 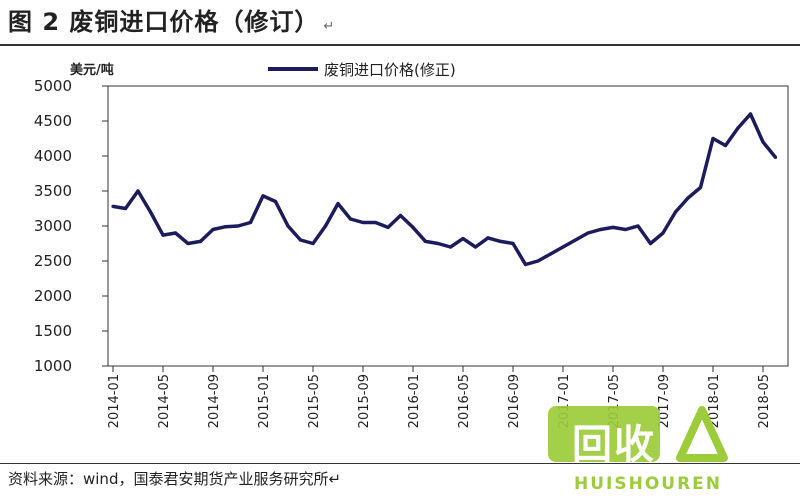 I want to click on x-tick-label: 2015-01, so click(x=264, y=401).